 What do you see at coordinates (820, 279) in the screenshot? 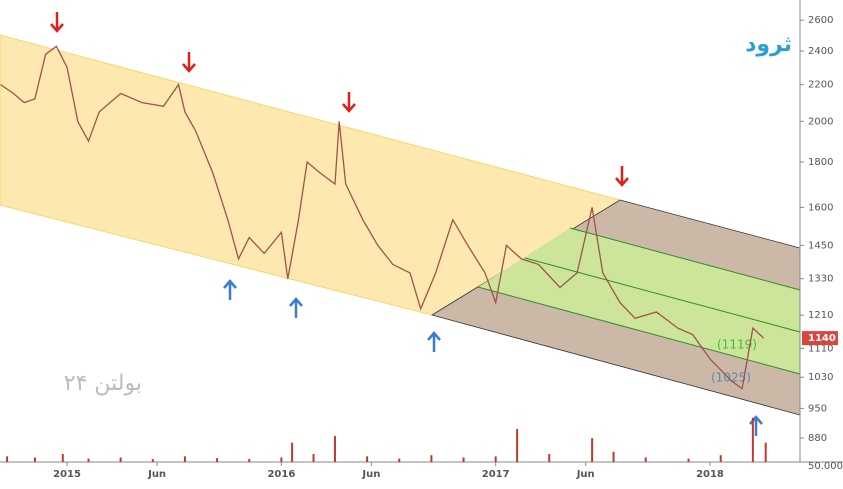
I see `y-tick-label: 1330` at bounding box center [820, 279].